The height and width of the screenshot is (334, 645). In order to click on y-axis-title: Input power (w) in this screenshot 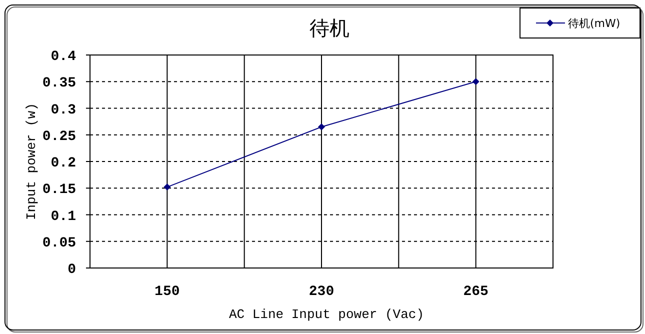, I will do `click(31, 161)`.